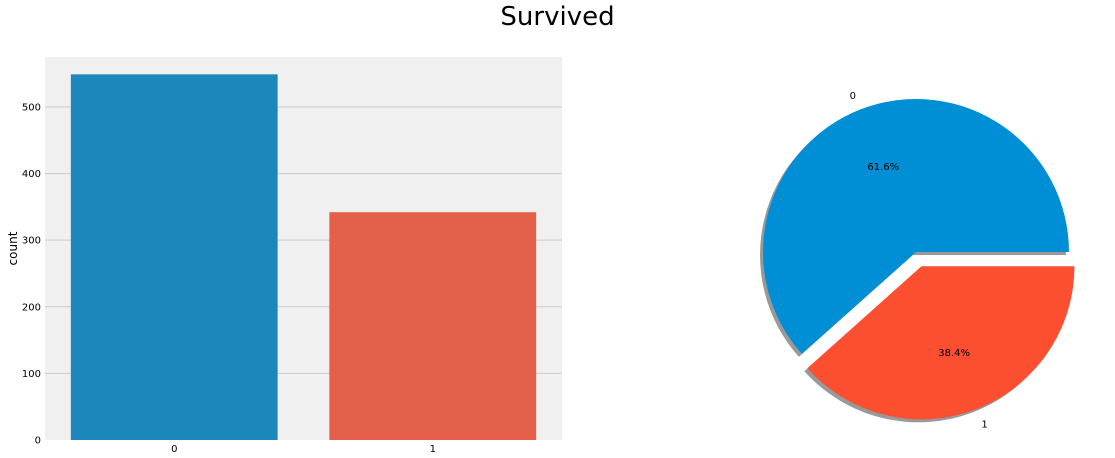 Image resolution: width=1115 pixels, height=458 pixels. What do you see at coordinates (984, 425) in the screenshot?
I see `pie-label: 1` at bounding box center [984, 425].